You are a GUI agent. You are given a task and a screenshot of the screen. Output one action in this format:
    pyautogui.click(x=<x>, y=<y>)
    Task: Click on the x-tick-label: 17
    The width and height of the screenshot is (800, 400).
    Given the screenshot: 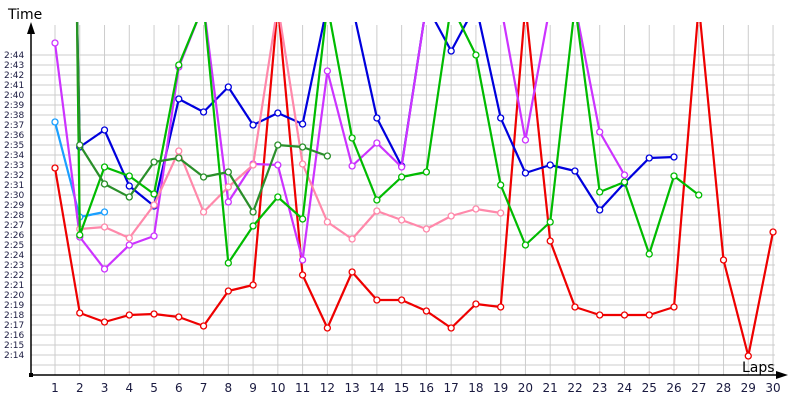 What is the action you would take?
    pyautogui.click(x=451, y=388)
    